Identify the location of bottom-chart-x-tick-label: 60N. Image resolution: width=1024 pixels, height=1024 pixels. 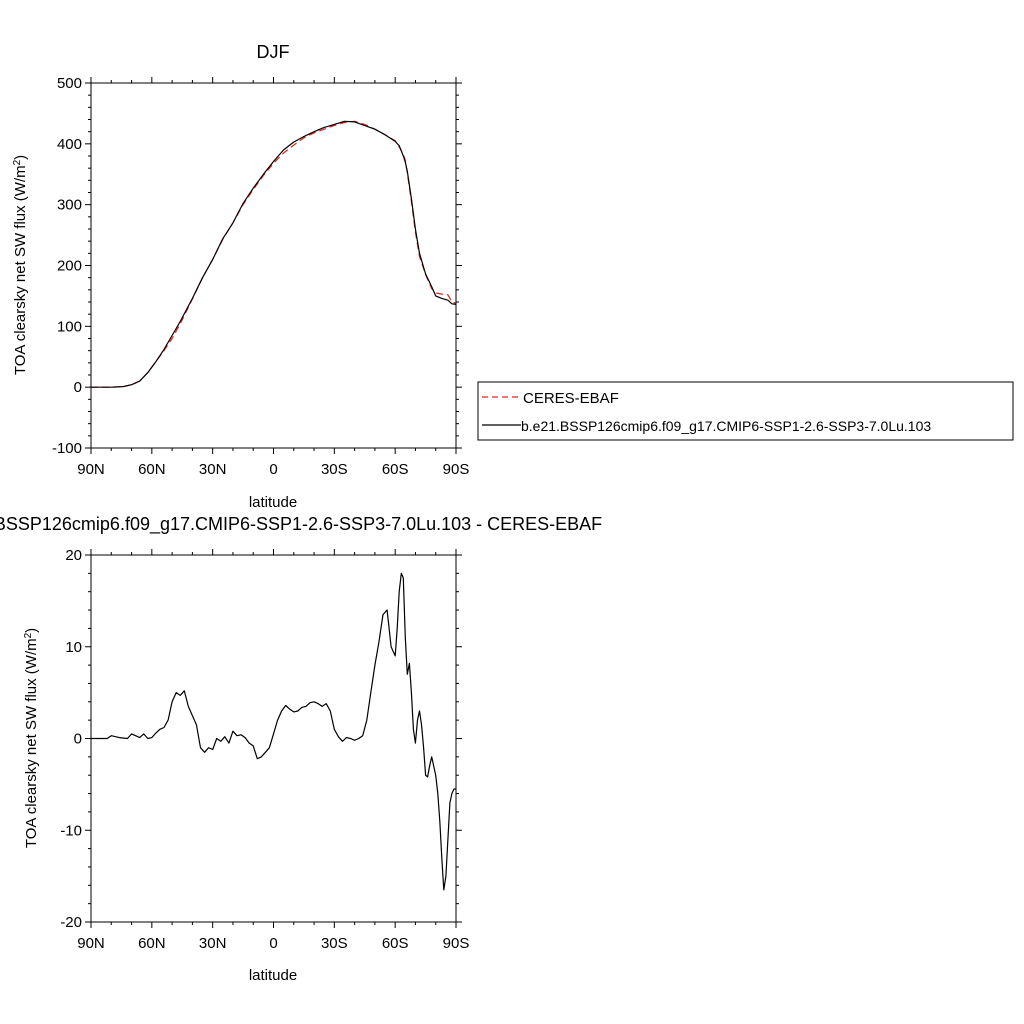
(152, 943).